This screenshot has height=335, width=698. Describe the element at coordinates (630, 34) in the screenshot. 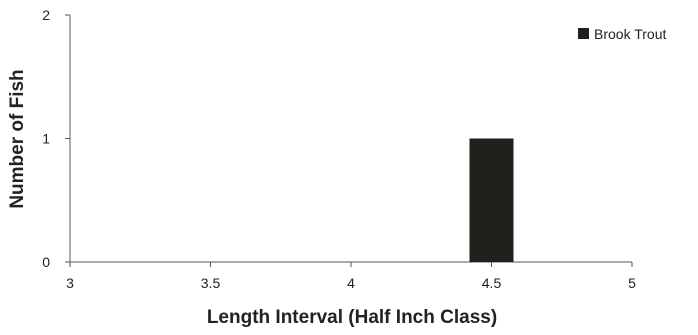

I see `legend-label-brook-trout: Brook Trout` at that location.